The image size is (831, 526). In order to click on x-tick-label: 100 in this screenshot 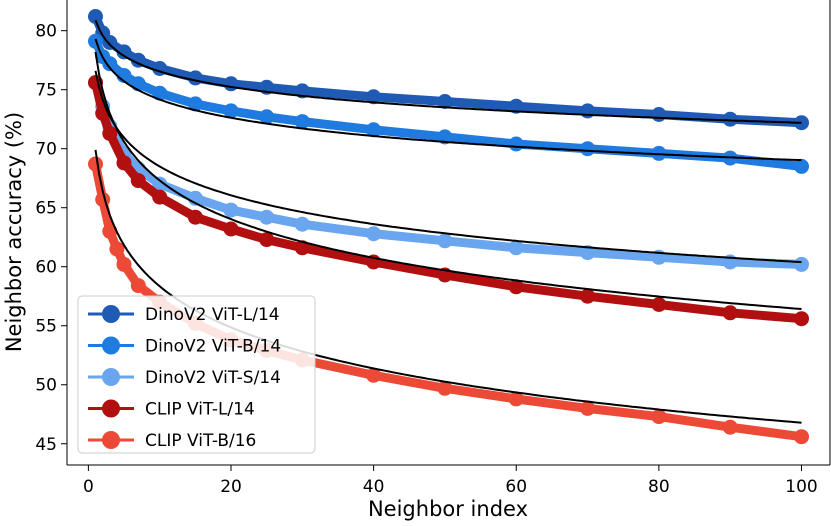, I will do `click(801, 487)`.